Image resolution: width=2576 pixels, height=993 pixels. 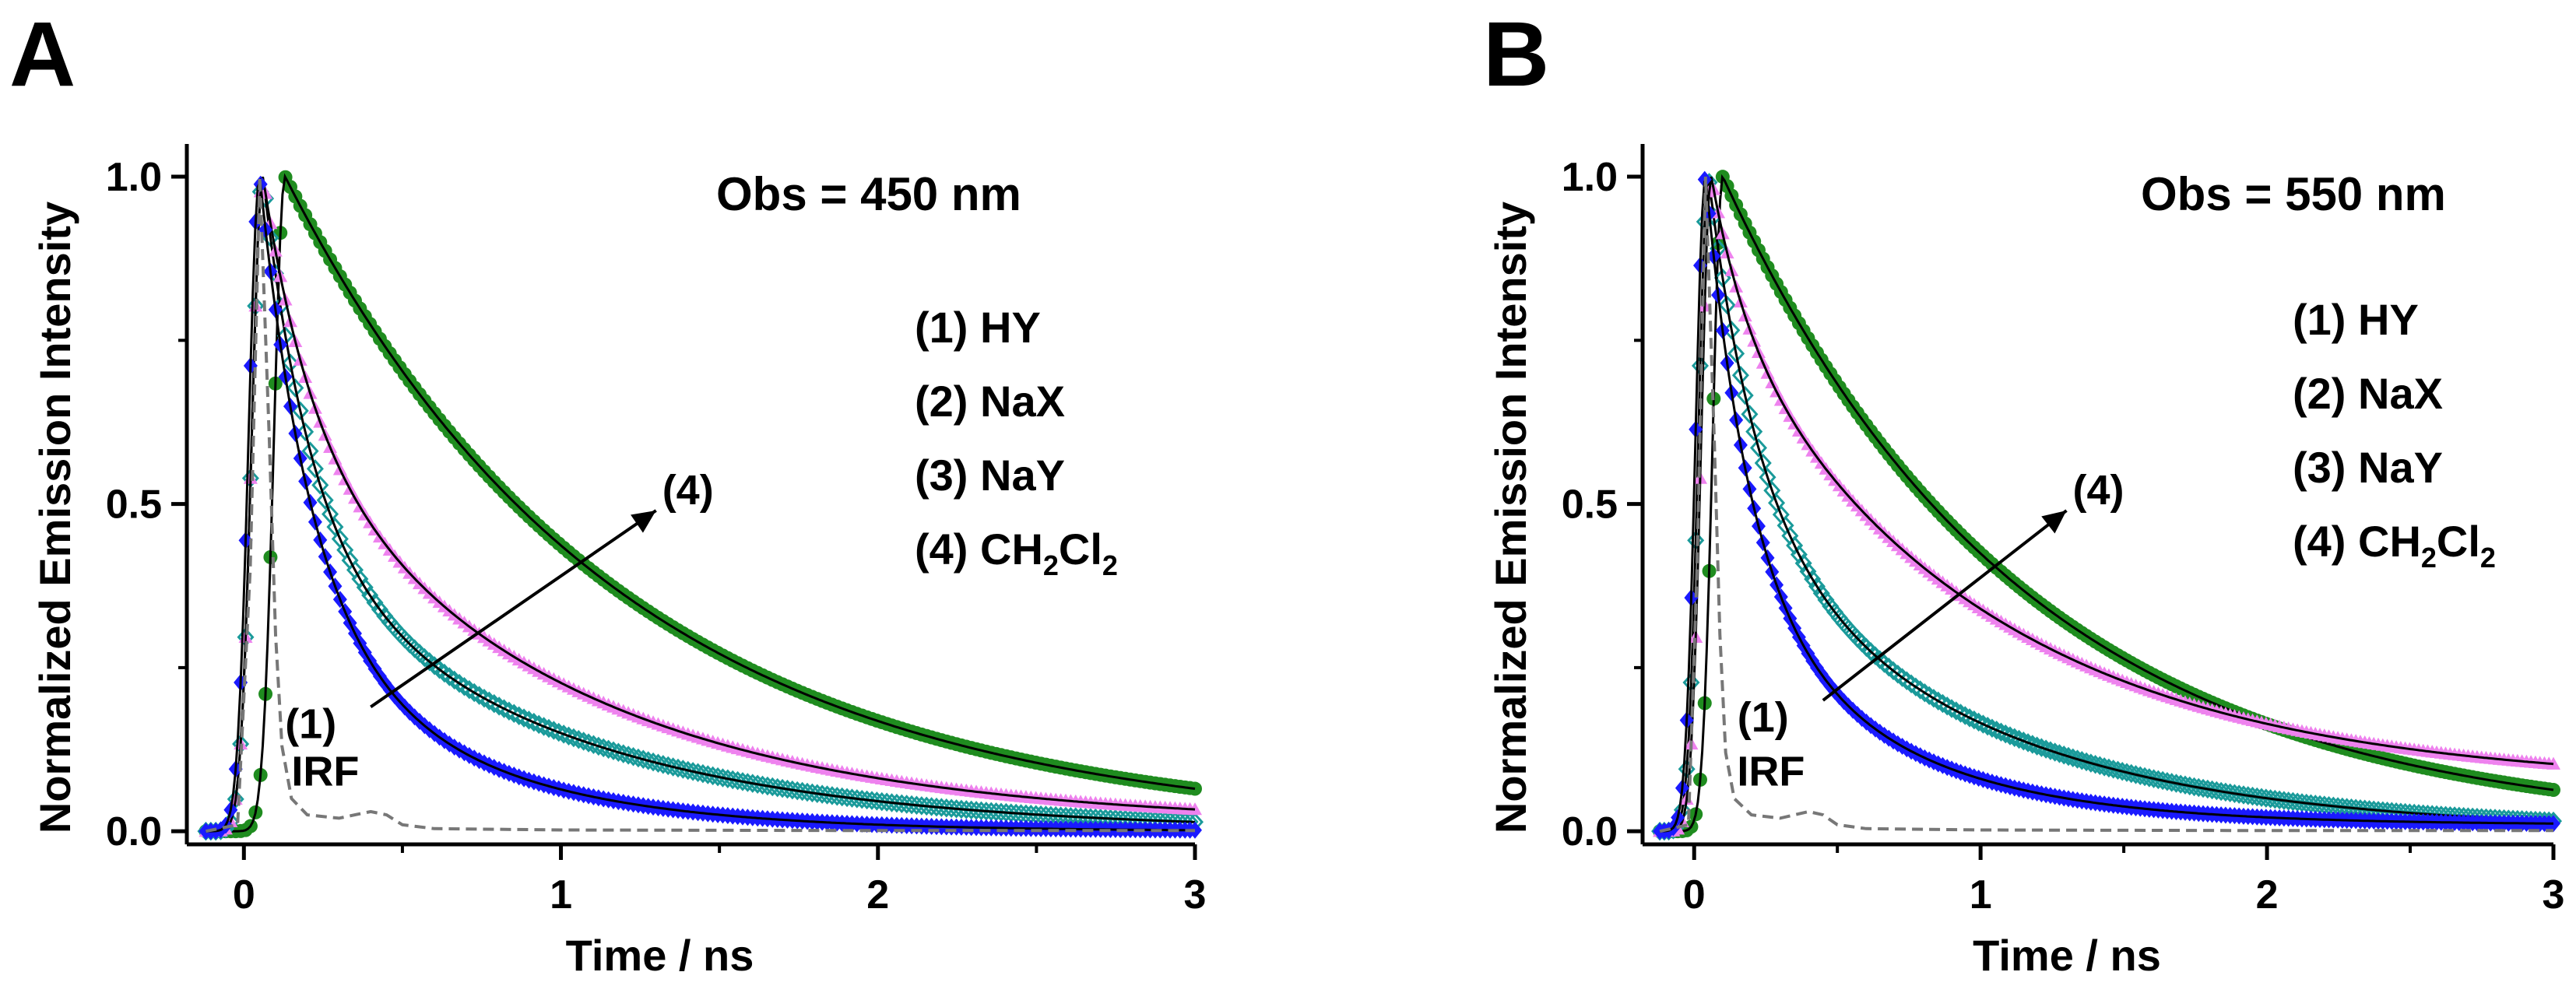 I want to click on obs-wavelength-label: Obs = 450 nm, so click(x=868, y=194).